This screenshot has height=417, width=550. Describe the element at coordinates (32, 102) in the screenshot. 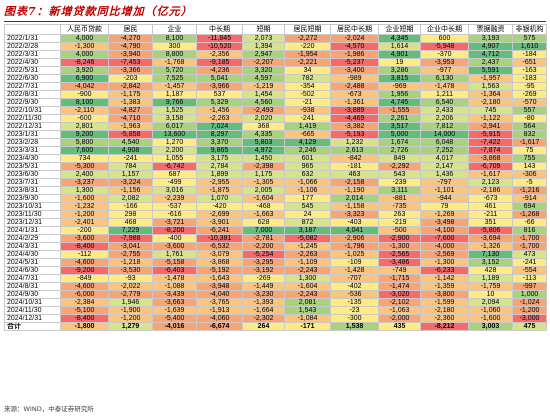

I see `cell-date: 2022/9/30` at that location.